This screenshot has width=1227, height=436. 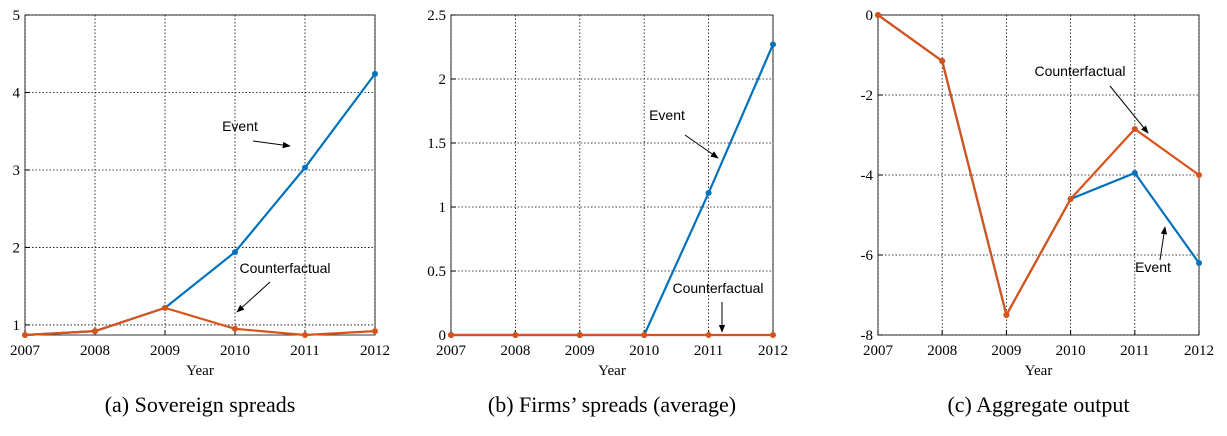 I want to click on series-line, so click(x=200, y=321).